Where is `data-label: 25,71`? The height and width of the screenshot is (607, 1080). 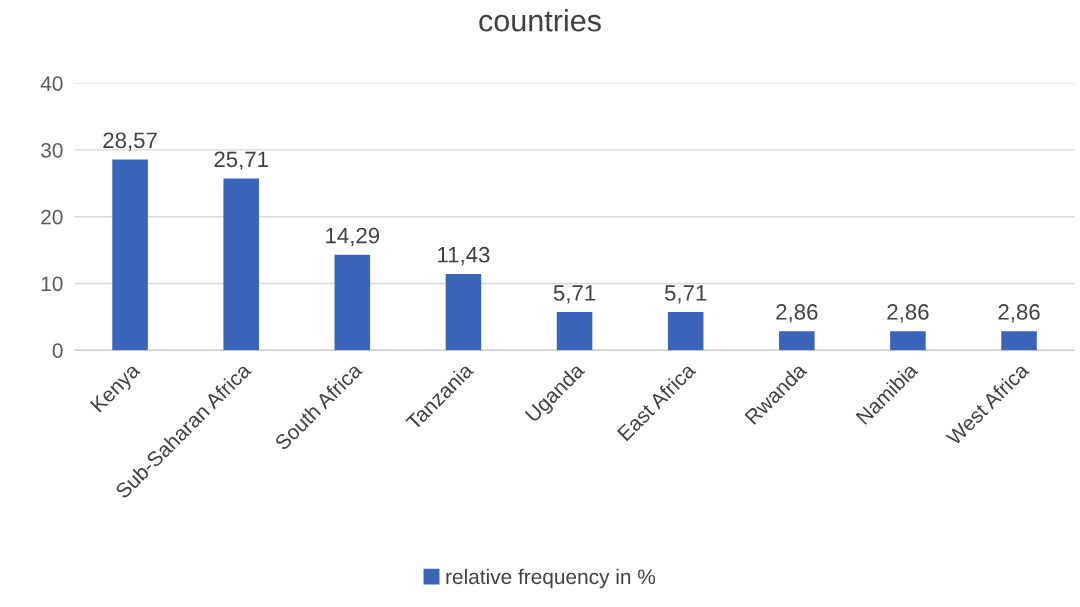 data-label: 25,71 is located at coordinates (241, 160).